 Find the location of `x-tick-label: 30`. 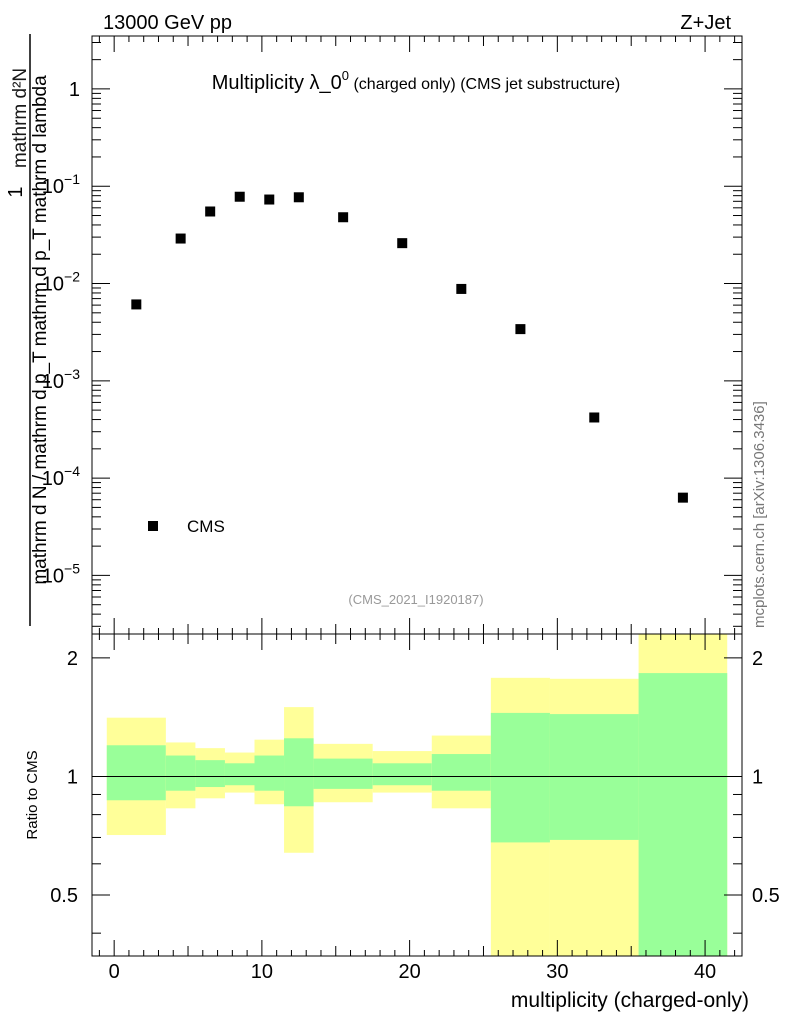

x-tick-label: 30 is located at coordinates (557, 972).